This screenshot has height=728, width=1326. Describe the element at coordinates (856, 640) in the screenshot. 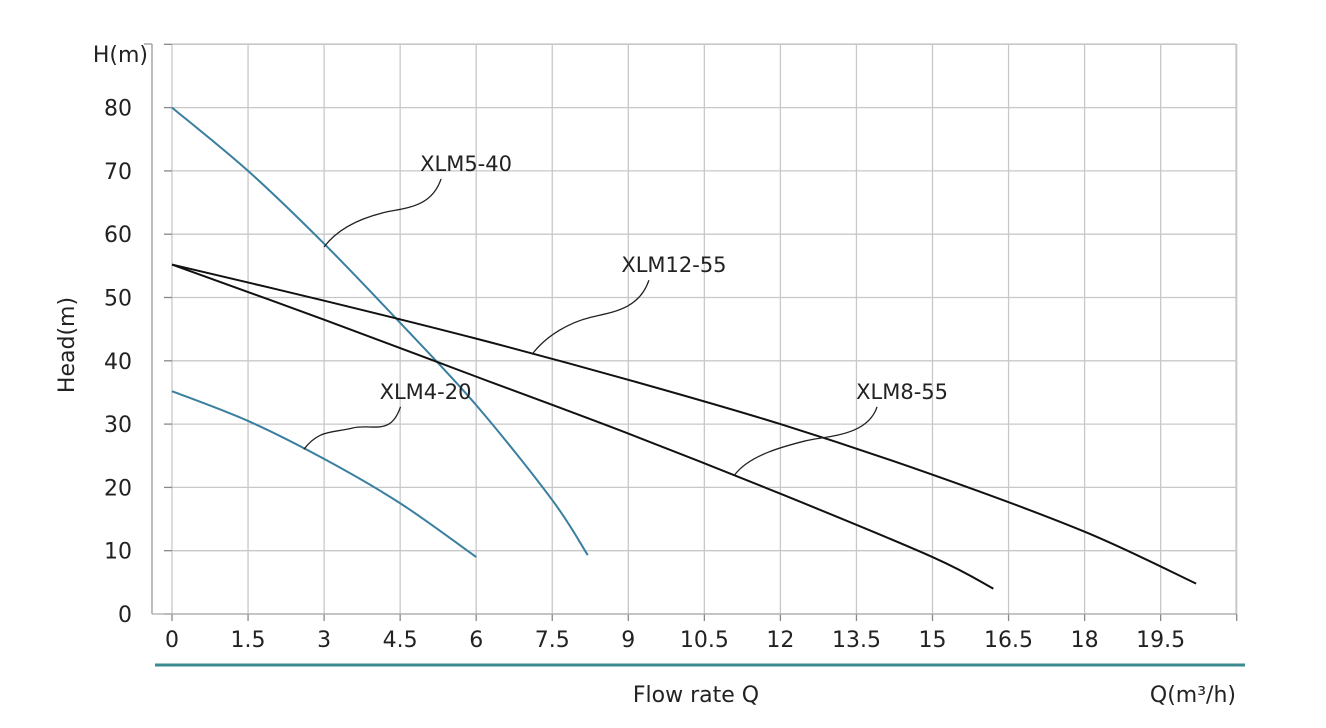

I see `x-tick-label: 13.5` at that location.